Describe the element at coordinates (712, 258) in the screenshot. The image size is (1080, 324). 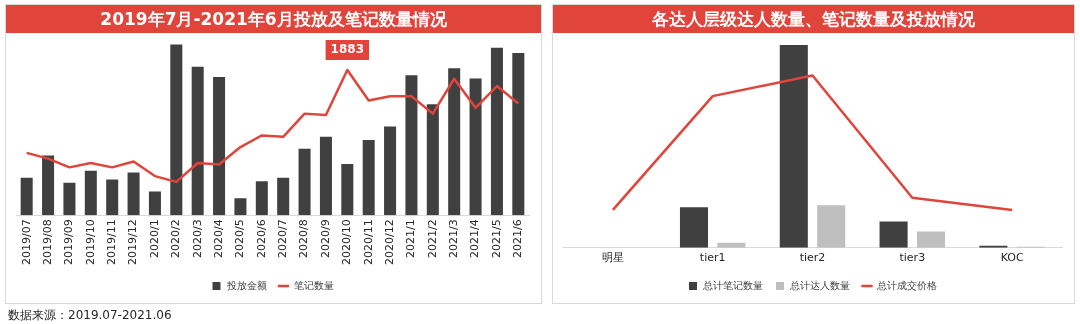
I see `x-tick-label: tier1` at that location.